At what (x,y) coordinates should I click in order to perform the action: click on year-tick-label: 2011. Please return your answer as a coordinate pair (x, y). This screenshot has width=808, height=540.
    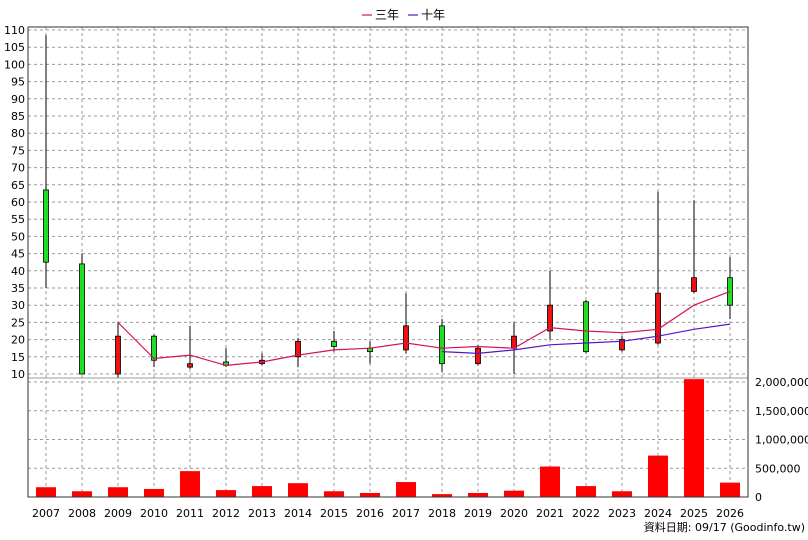
    Looking at the image, I should click on (190, 513).